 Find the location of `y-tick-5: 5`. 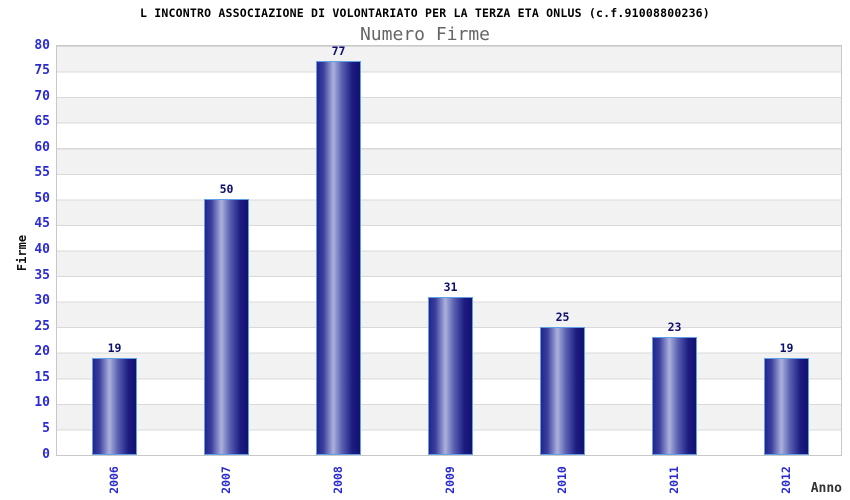

y-tick-5: 5 is located at coordinates (46, 428).